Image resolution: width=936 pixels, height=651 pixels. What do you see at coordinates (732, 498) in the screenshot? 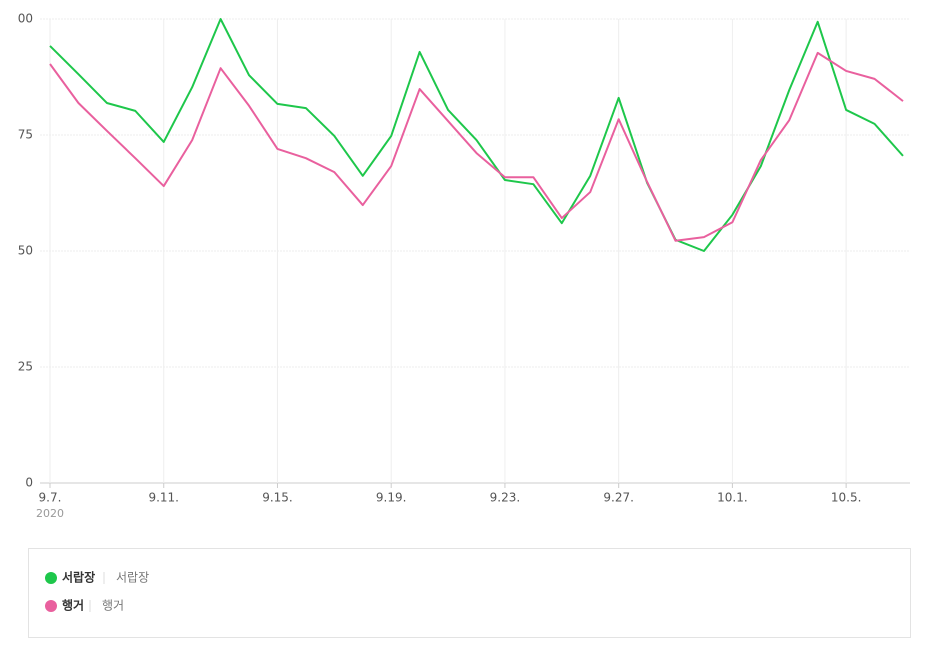
I see `x-tick-label: 10.1.` at bounding box center [732, 498].